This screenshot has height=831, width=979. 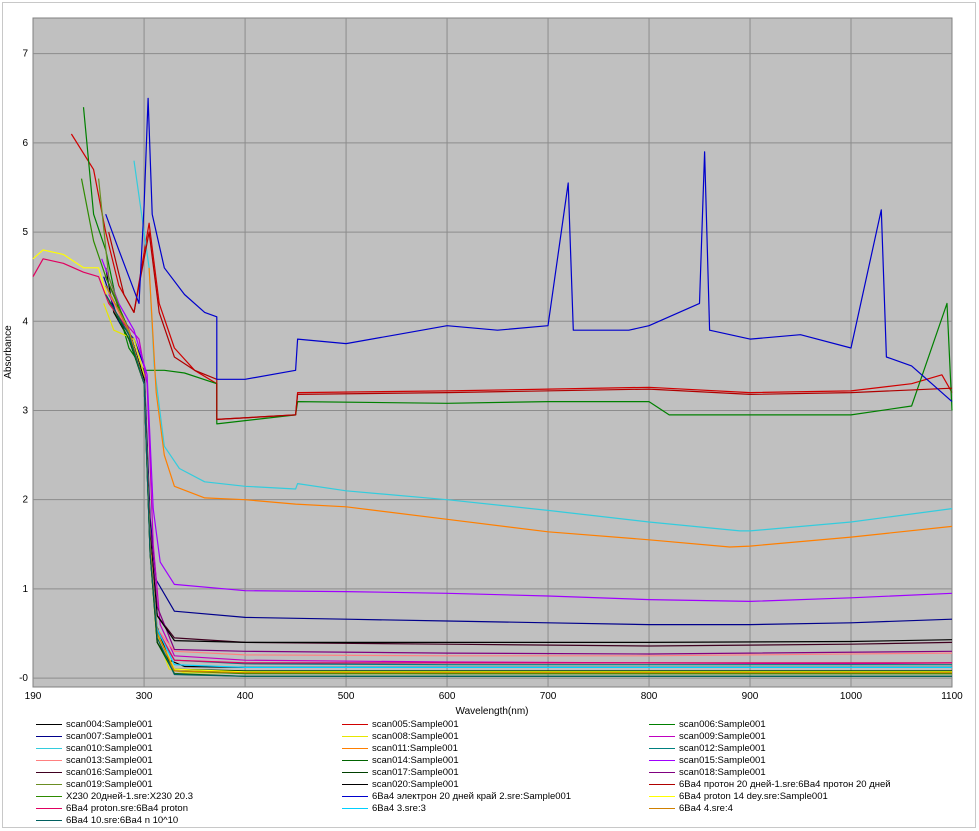 I want to click on y-tick-label: 1, so click(x=25, y=589).